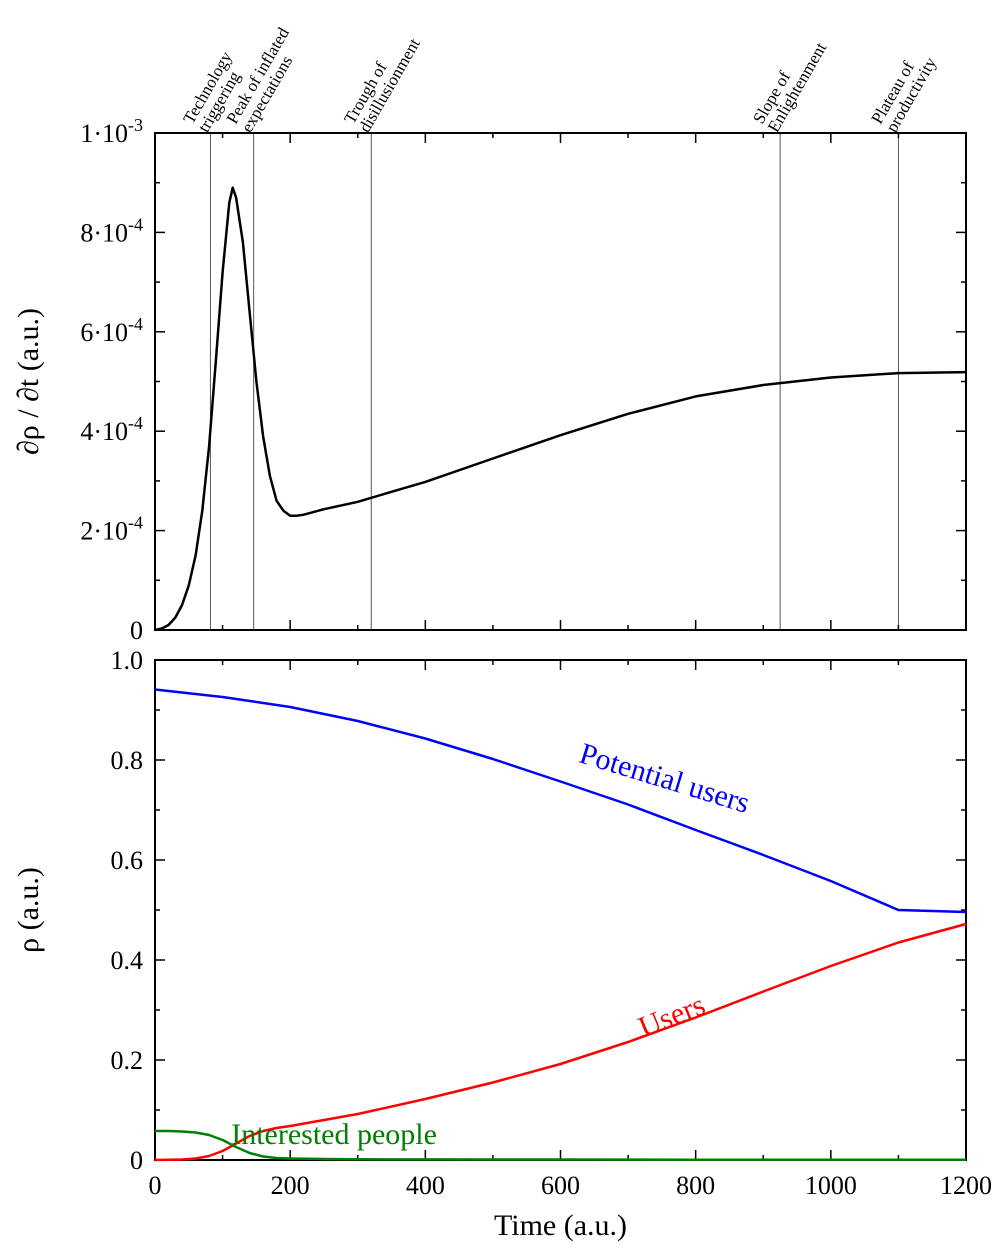 Image resolution: width=1004 pixels, height=1255 pixels. Describe the element at coordinates (104, 332) in the screenshot. I see `y-tick-mantissa: 6·10` at that location.